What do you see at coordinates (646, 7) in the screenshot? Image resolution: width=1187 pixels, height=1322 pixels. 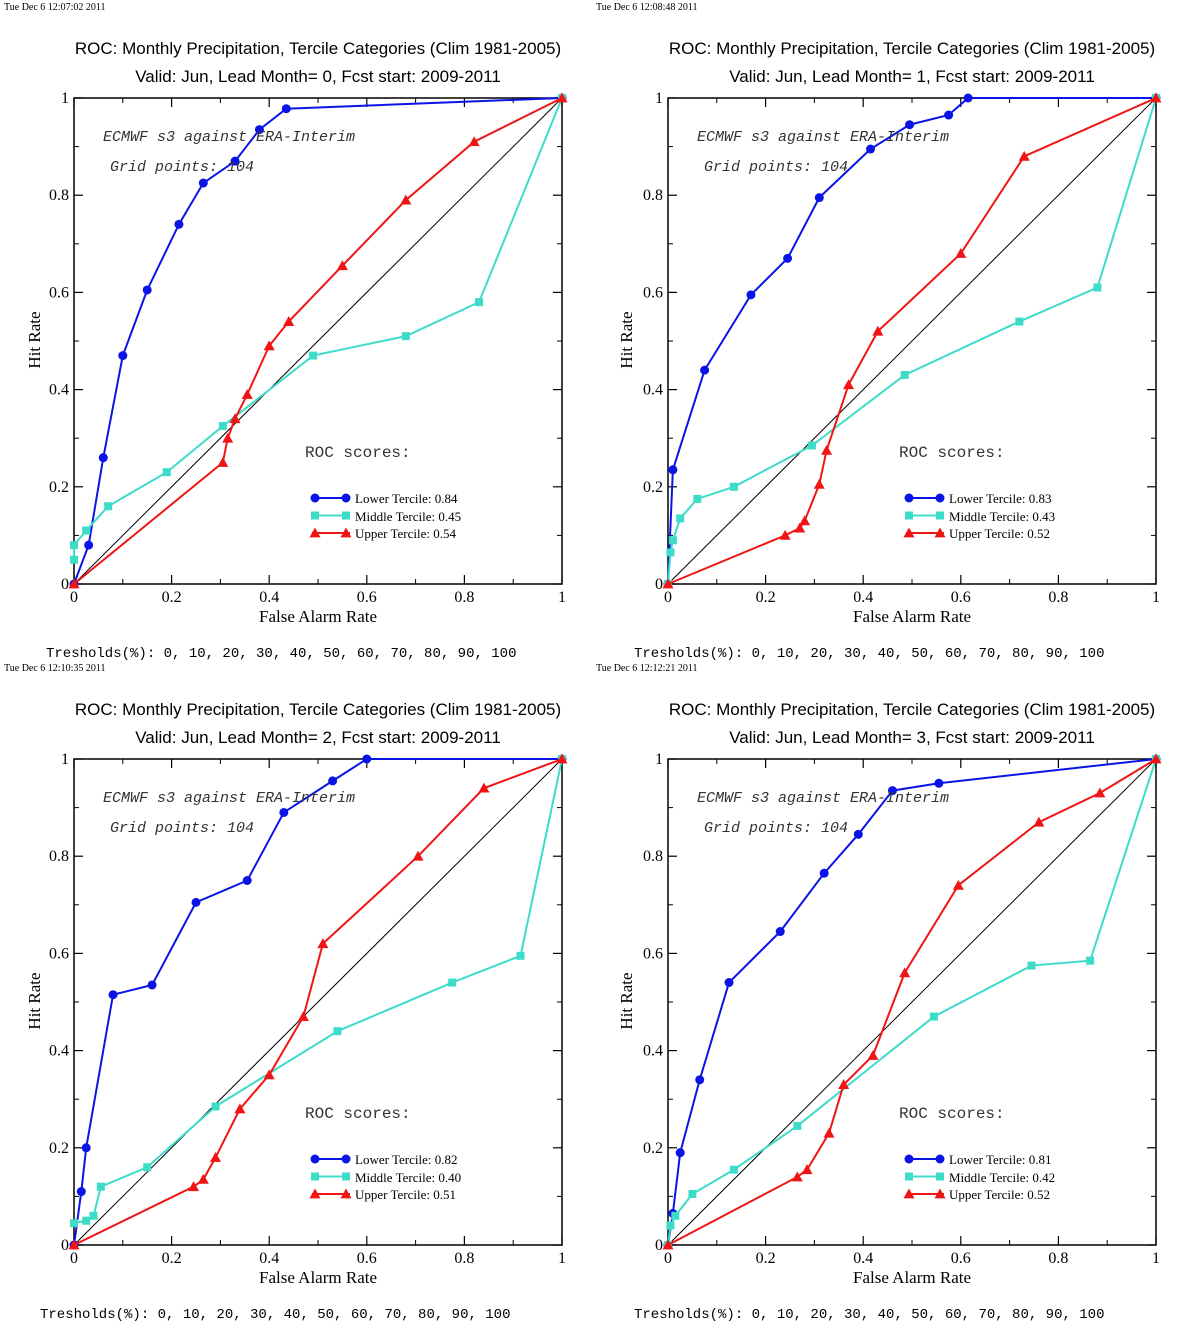 I see `timestamp: Tue Dec 6 12:08:48 2011` at bounding box center [646, 7].